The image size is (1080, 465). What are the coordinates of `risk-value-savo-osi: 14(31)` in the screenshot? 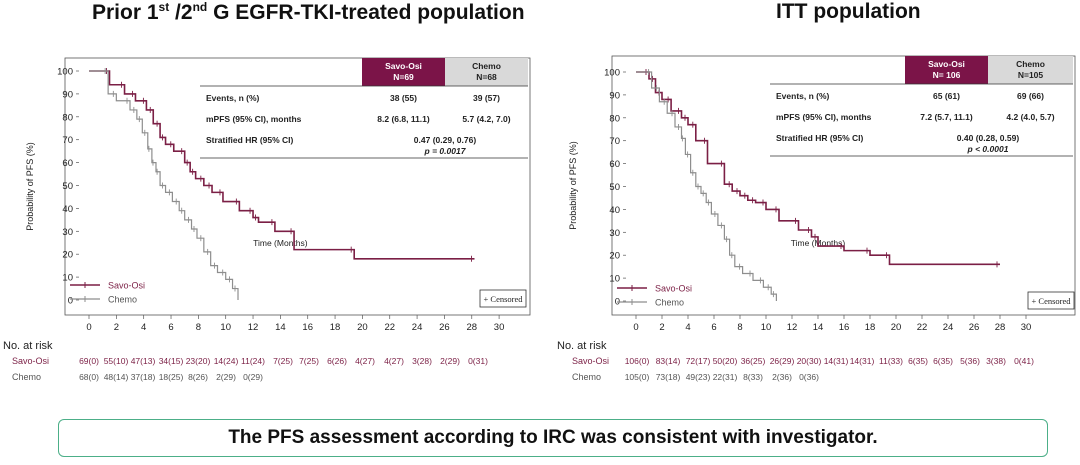 It's located at (836, 361).